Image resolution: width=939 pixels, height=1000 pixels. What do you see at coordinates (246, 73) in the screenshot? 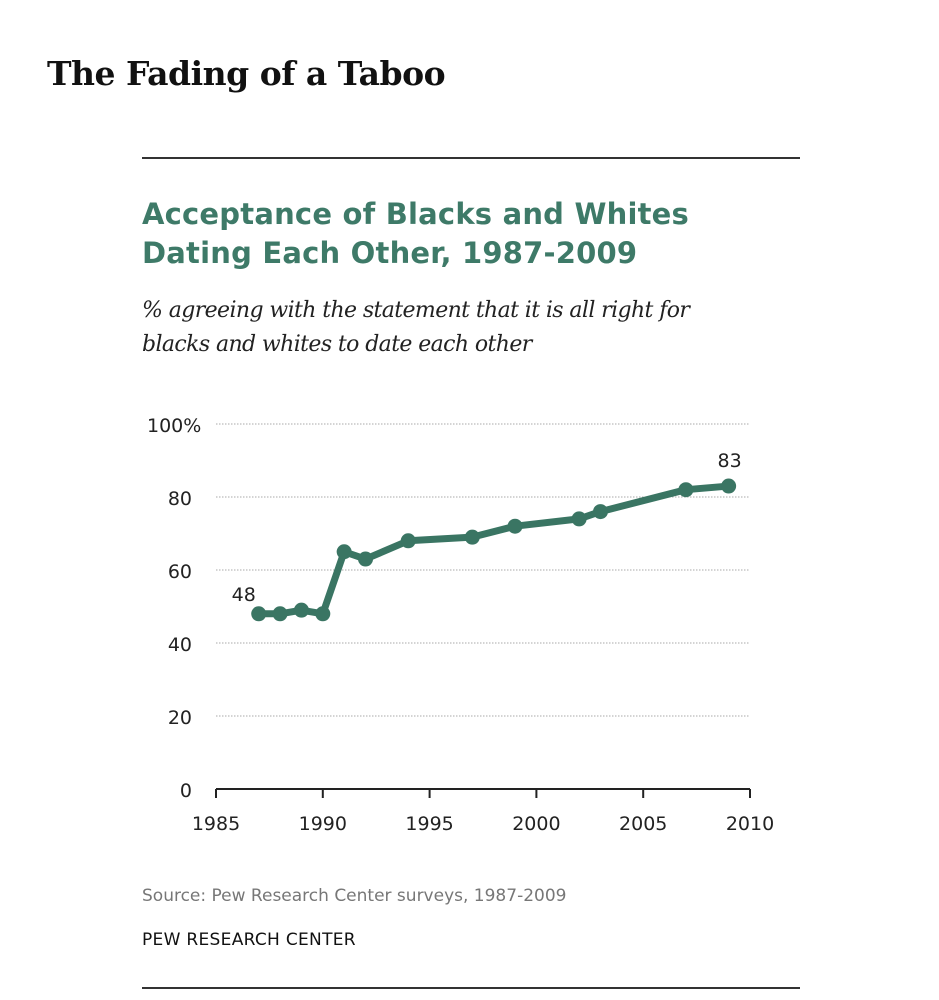
I see `page-title: The Fading of a Taboo` at bounding box center [246, 73].